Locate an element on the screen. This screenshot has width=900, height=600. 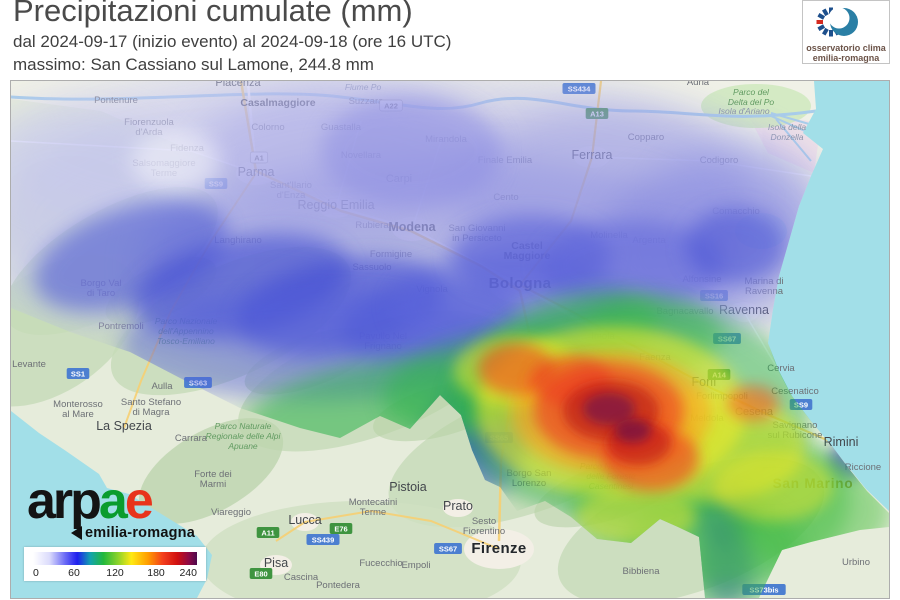
legend-ticks: 0 60 120 180 240 is located at coordinates (115, 573).